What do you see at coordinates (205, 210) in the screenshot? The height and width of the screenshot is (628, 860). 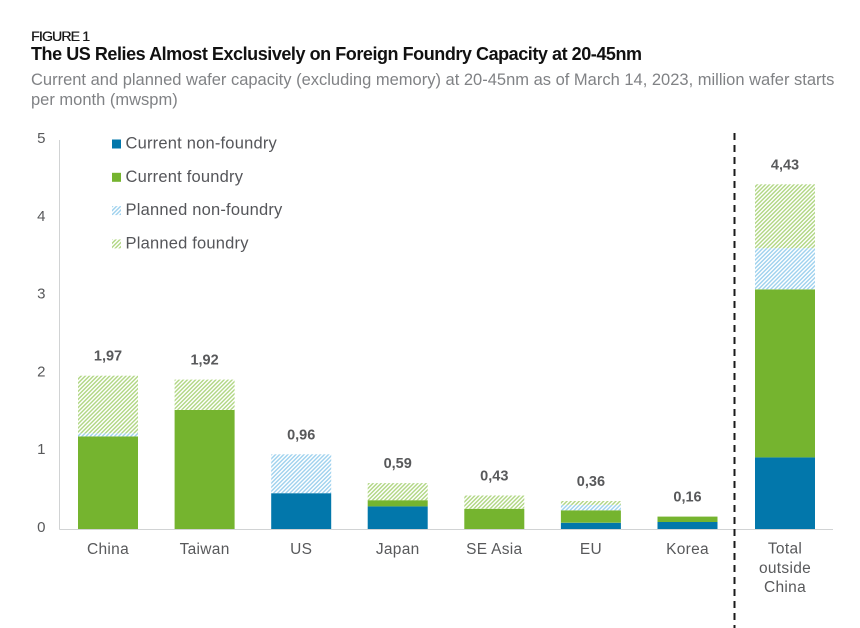 I see `svg-text: Planned non-foundry` at bounding box center [205, 210].